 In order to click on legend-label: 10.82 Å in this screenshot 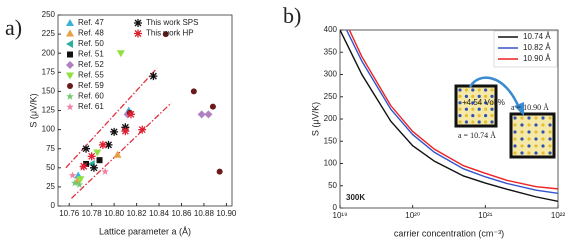, I will do `click(537, 47)`.